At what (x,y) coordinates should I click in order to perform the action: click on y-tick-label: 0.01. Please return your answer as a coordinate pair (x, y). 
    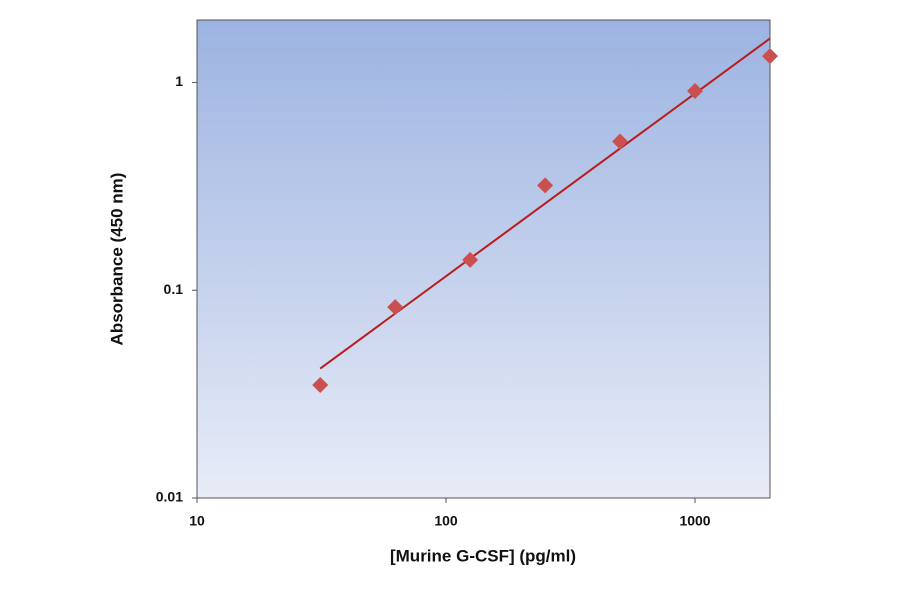
    Looking at the image, I should click on (169, 497).